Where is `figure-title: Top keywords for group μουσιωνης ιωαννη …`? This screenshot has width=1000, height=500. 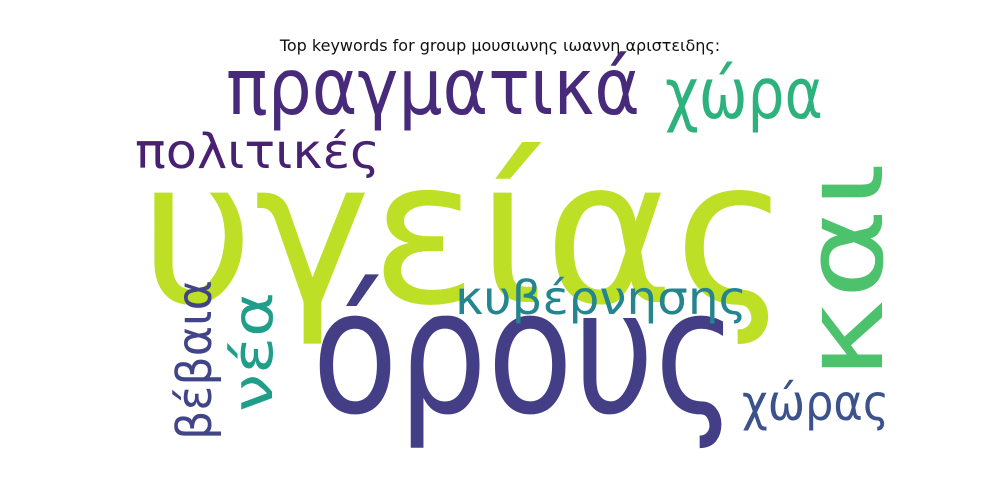 figure-title: Top keywords for group μουσιωνης ιωαννη … is located at coordinates (500, 45).